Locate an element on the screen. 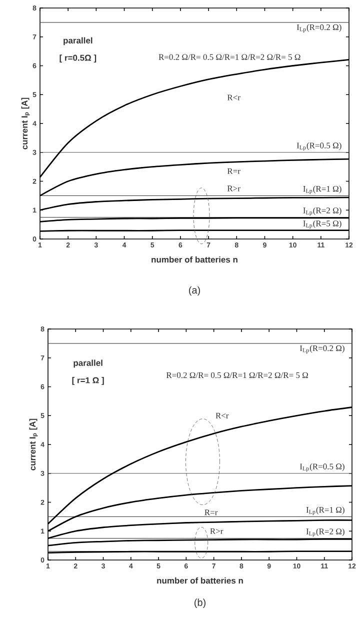 Image resolution: width=360 pixels, height=625 pixels. text: (b) is located at coordinates (200, 603).